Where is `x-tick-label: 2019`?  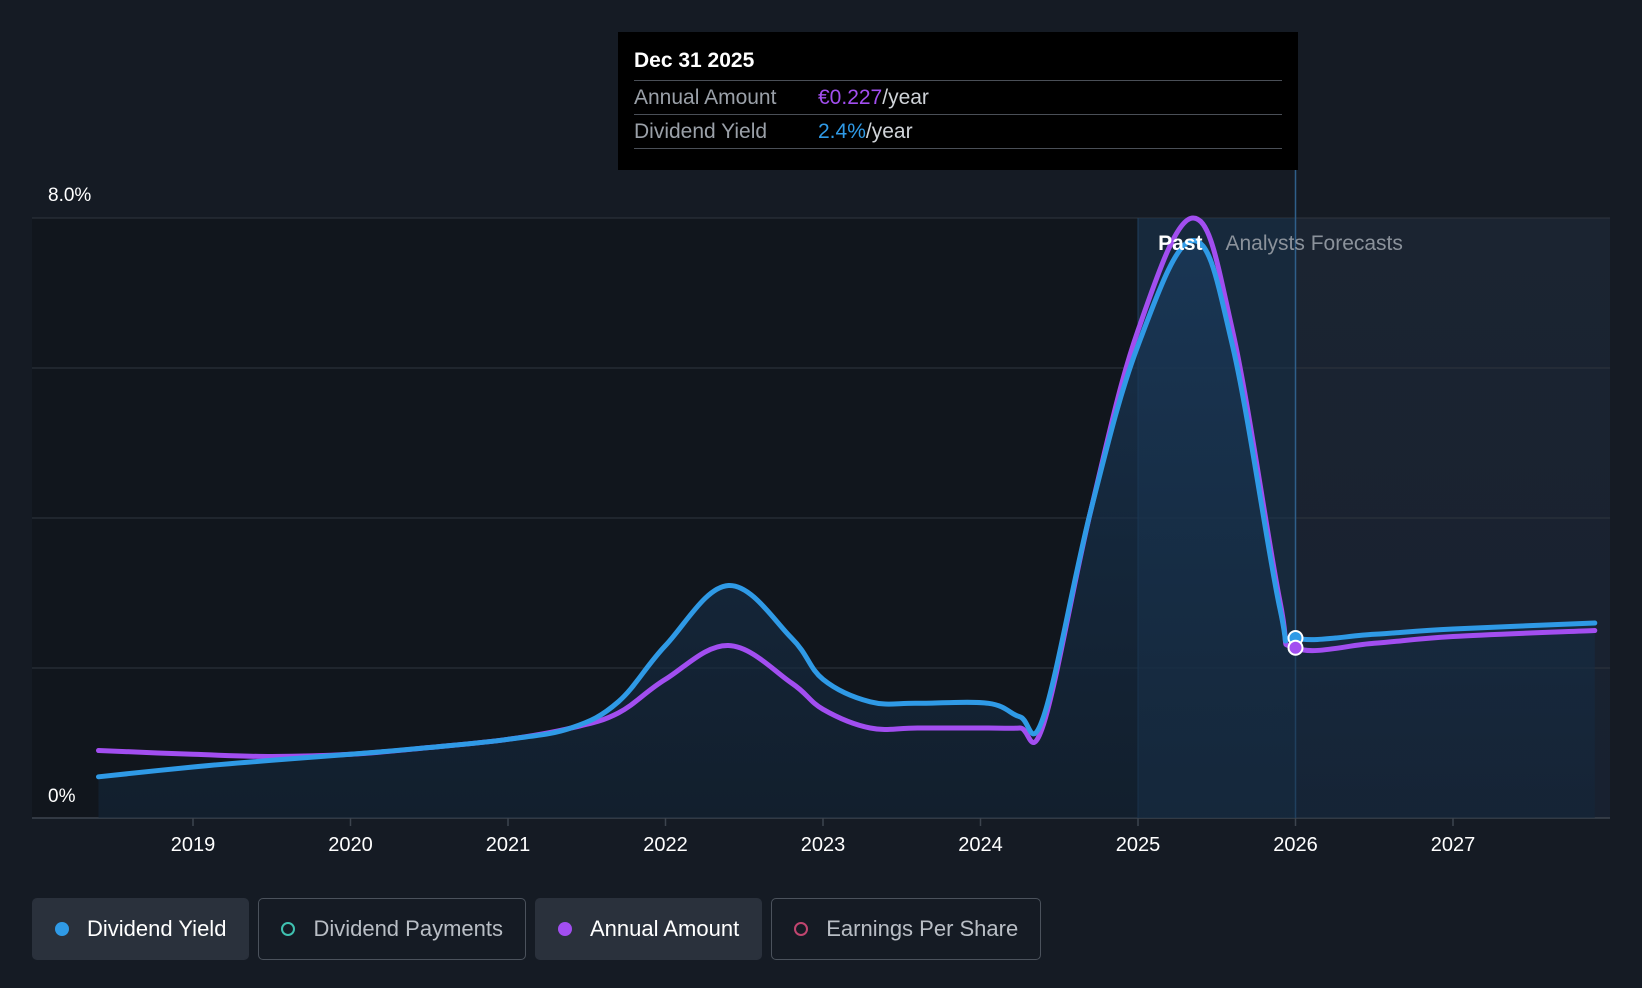
x-tick-label: 2019 is located at coordinates (193, 845).